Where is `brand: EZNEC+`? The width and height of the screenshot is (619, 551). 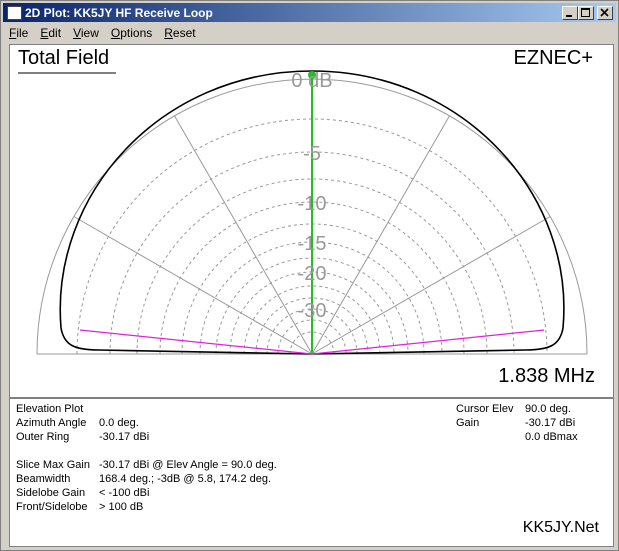
brand: EZNEC+ is located at coordinates (553, 58).